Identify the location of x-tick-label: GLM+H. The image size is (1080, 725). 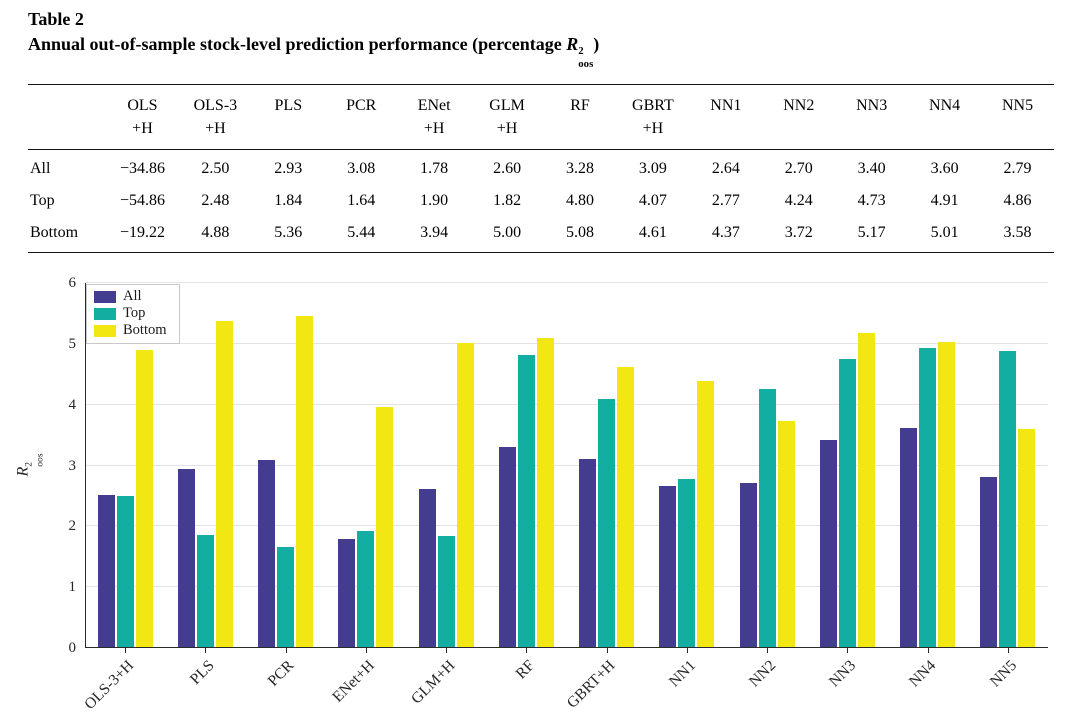
(433, 682).